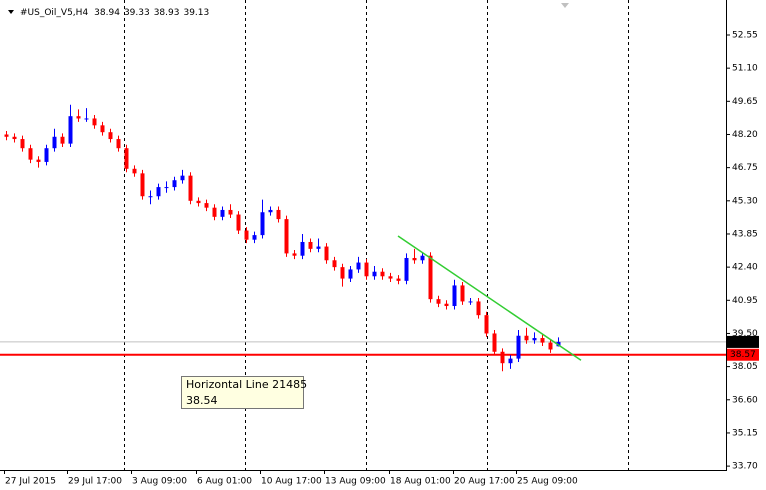 This screenshot has height=490, width=766. Describe the element at coordinates (489, 298) in the screenshot. I see `trendline` at that location.